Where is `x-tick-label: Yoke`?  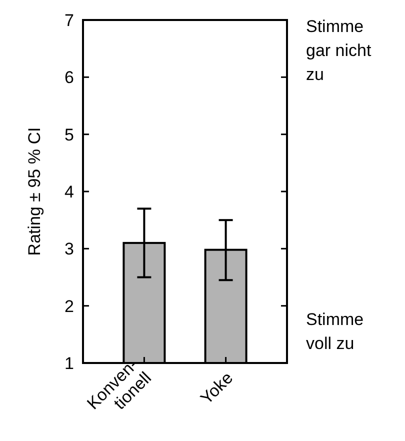 x-tick-label: Yoke is located at coordinates (216, 388).